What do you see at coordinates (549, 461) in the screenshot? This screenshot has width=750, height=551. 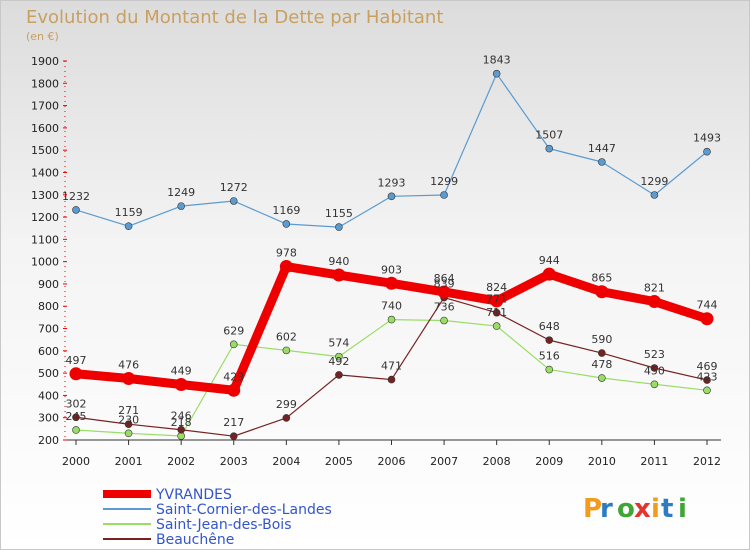 I see `x-tick-label: 2009` at bounding box center [549, 461].